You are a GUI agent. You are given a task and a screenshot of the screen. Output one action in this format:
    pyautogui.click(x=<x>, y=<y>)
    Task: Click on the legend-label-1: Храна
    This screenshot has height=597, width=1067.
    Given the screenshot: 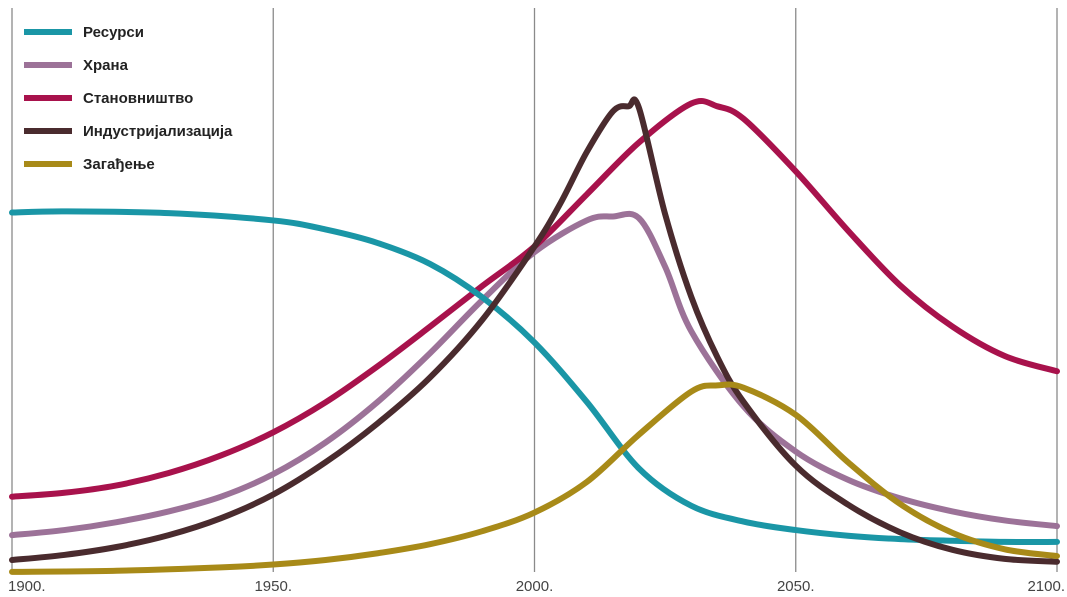 What is the action you would take?
    pyautogui.click(x=106, y=65)
    